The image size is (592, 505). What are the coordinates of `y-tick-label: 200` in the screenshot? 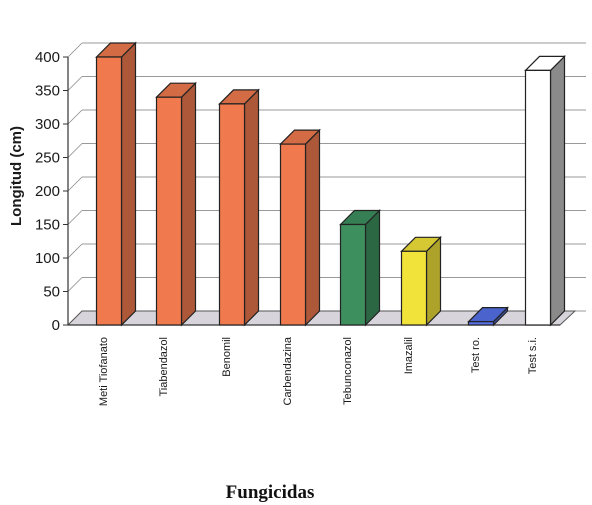 It's located at (47, 191).